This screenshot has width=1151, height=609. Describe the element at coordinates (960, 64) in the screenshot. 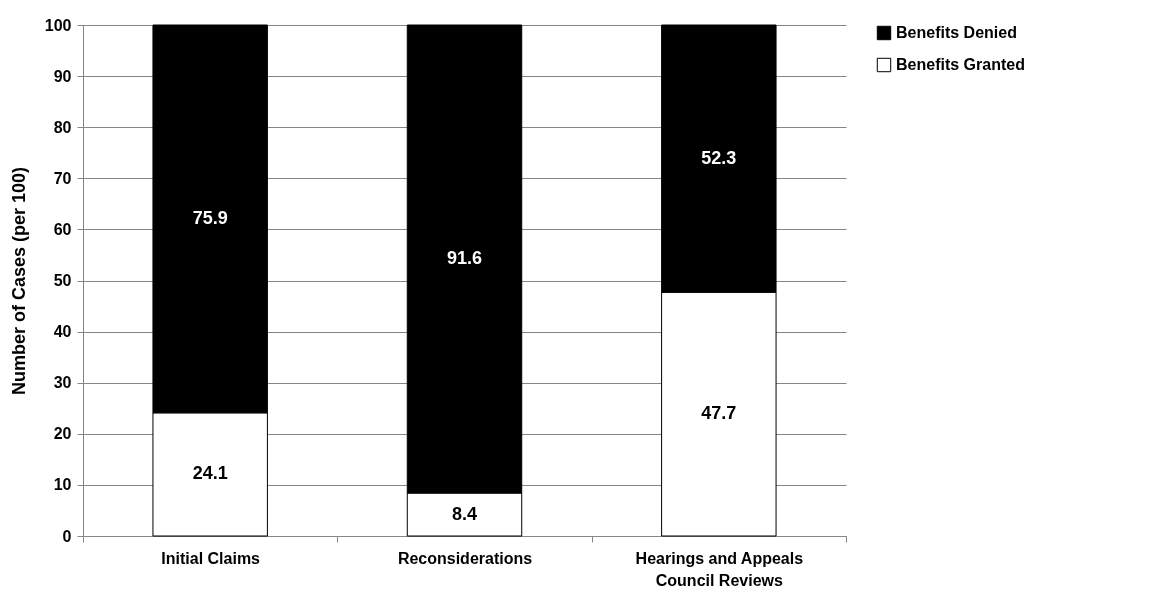

I see `legend-label: Benefits Granted` at that location.